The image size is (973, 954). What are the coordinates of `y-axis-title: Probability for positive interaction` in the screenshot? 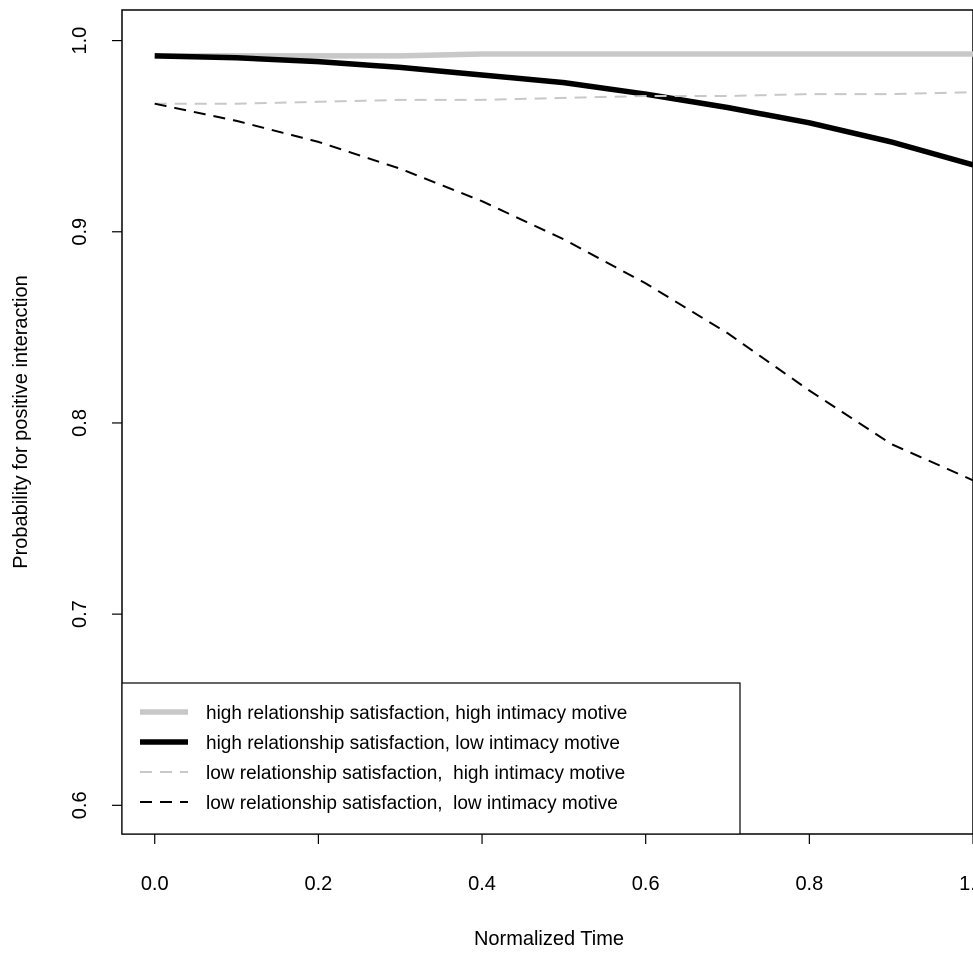 It's located at (21, 421).